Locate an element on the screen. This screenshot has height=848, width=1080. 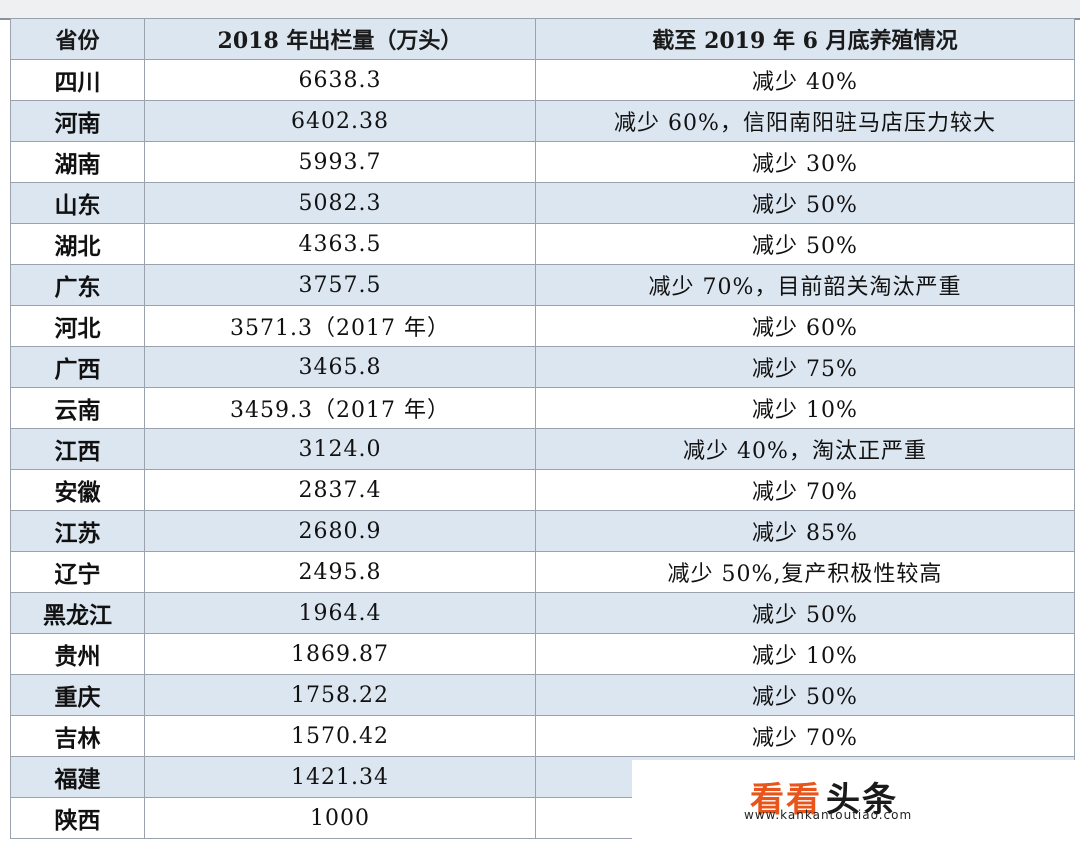
table-row: 江苏 2680.9 减少 85% is located at coordinates (542, 531).